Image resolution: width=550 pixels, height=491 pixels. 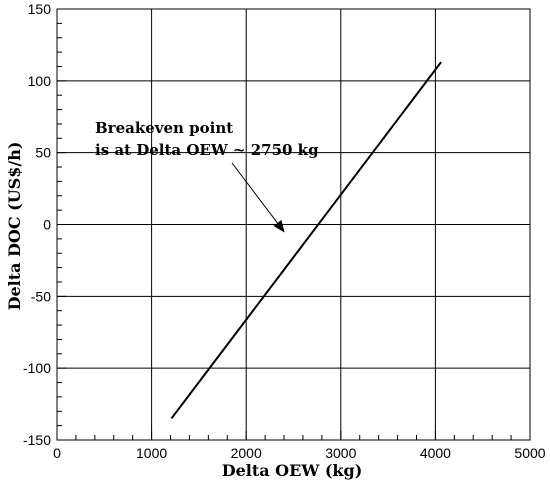 I want to click on y-tick-label: -100, so click(x=37, y=368).